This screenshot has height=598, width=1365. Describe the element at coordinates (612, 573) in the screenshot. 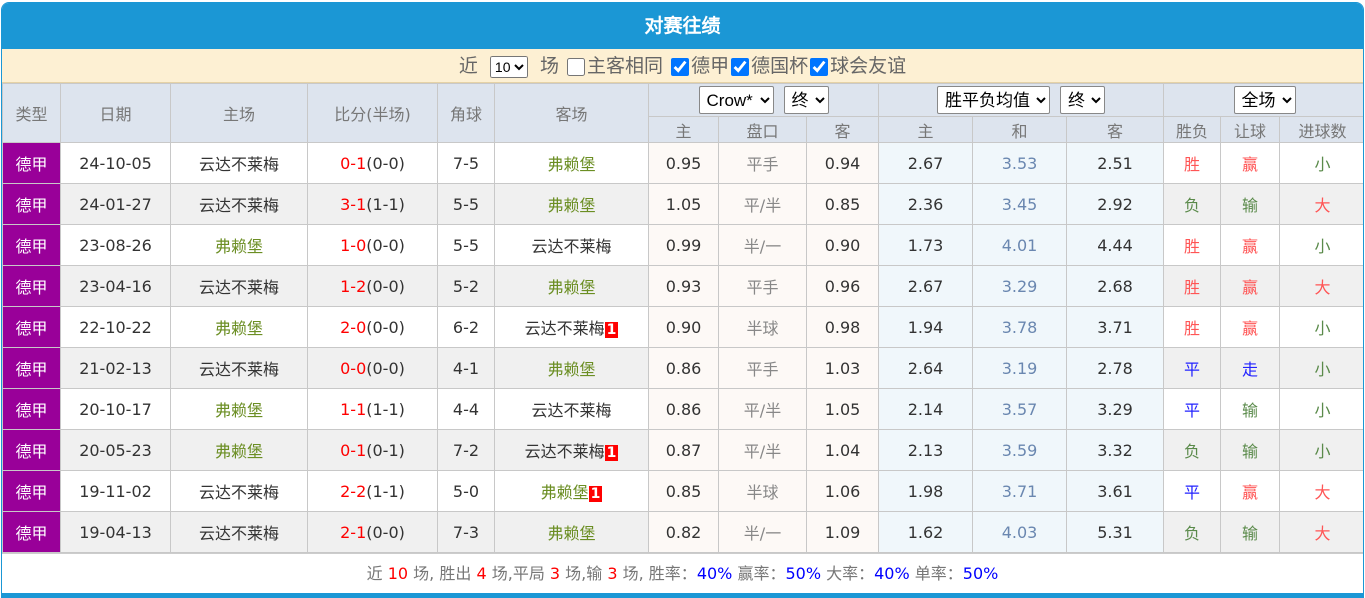

I see `summary-text: 3` at that location.